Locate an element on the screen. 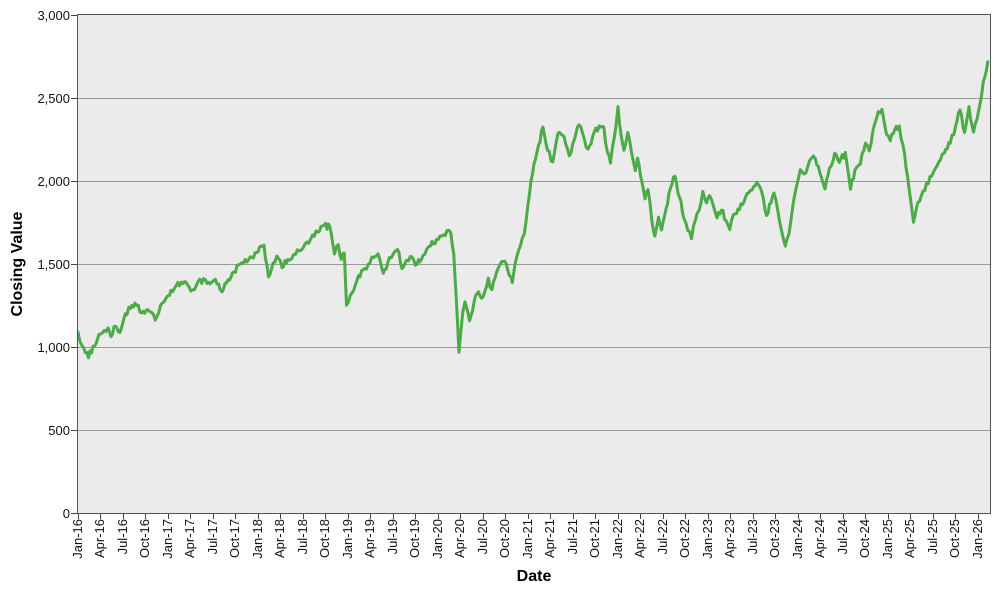  y-tick-label: 1,500 is located at coordinates (53, 264).